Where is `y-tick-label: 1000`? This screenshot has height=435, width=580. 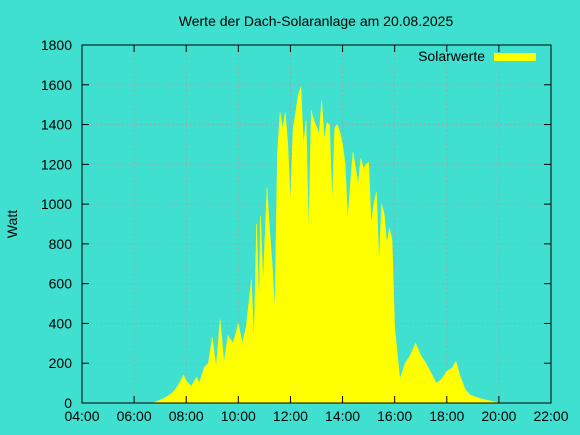
y-tick-label: 1000 is located at coordinates (56, 204).